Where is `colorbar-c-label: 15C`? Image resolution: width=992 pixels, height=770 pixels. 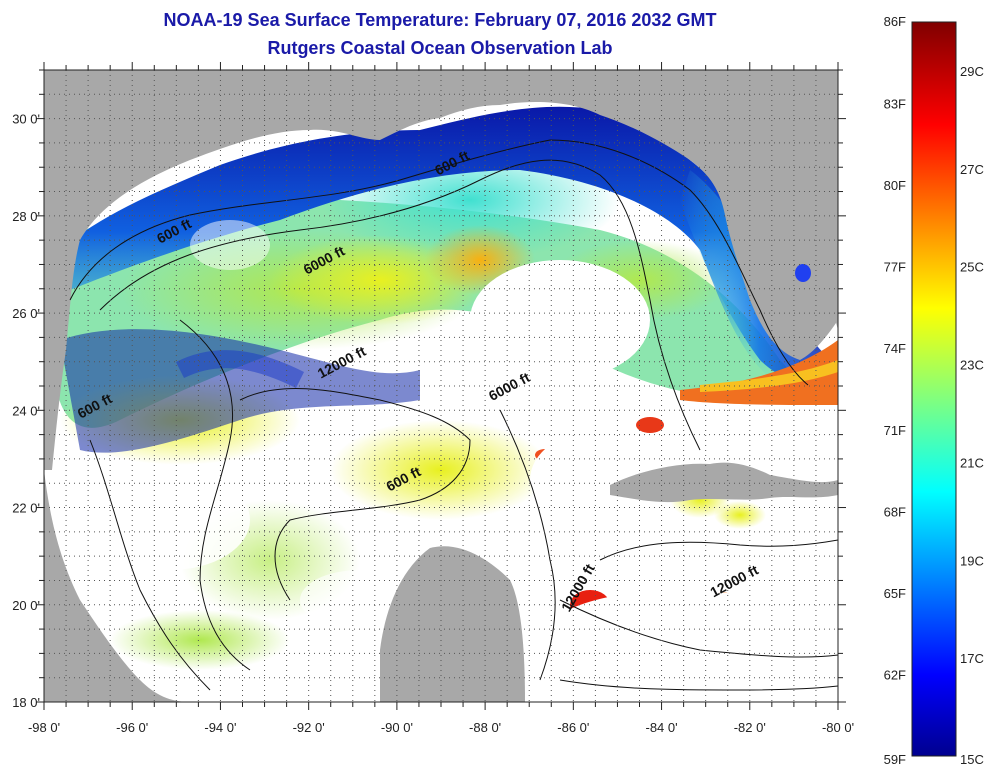
colorbar-c-label: 15C is located at coordinates (972, 759).